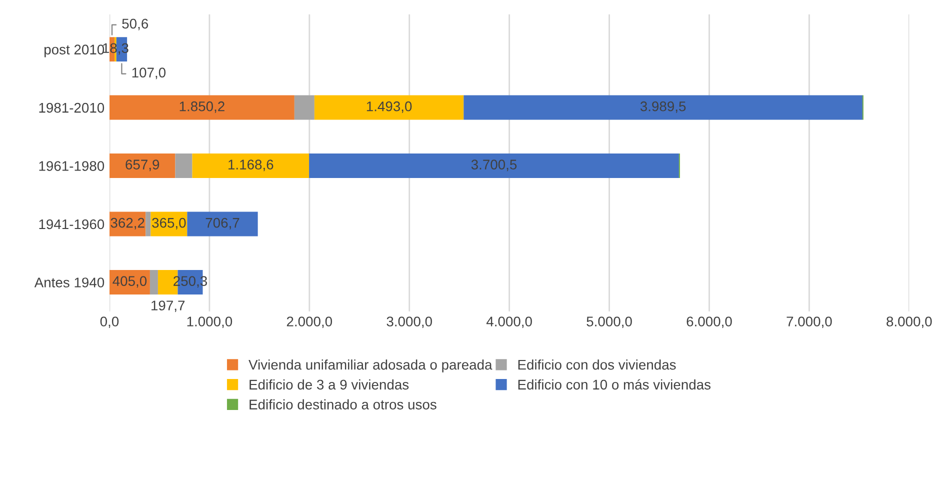  Describe the element at coordinates (168, 306) in the screenshot. I see `data-label: 197,7` at that location.